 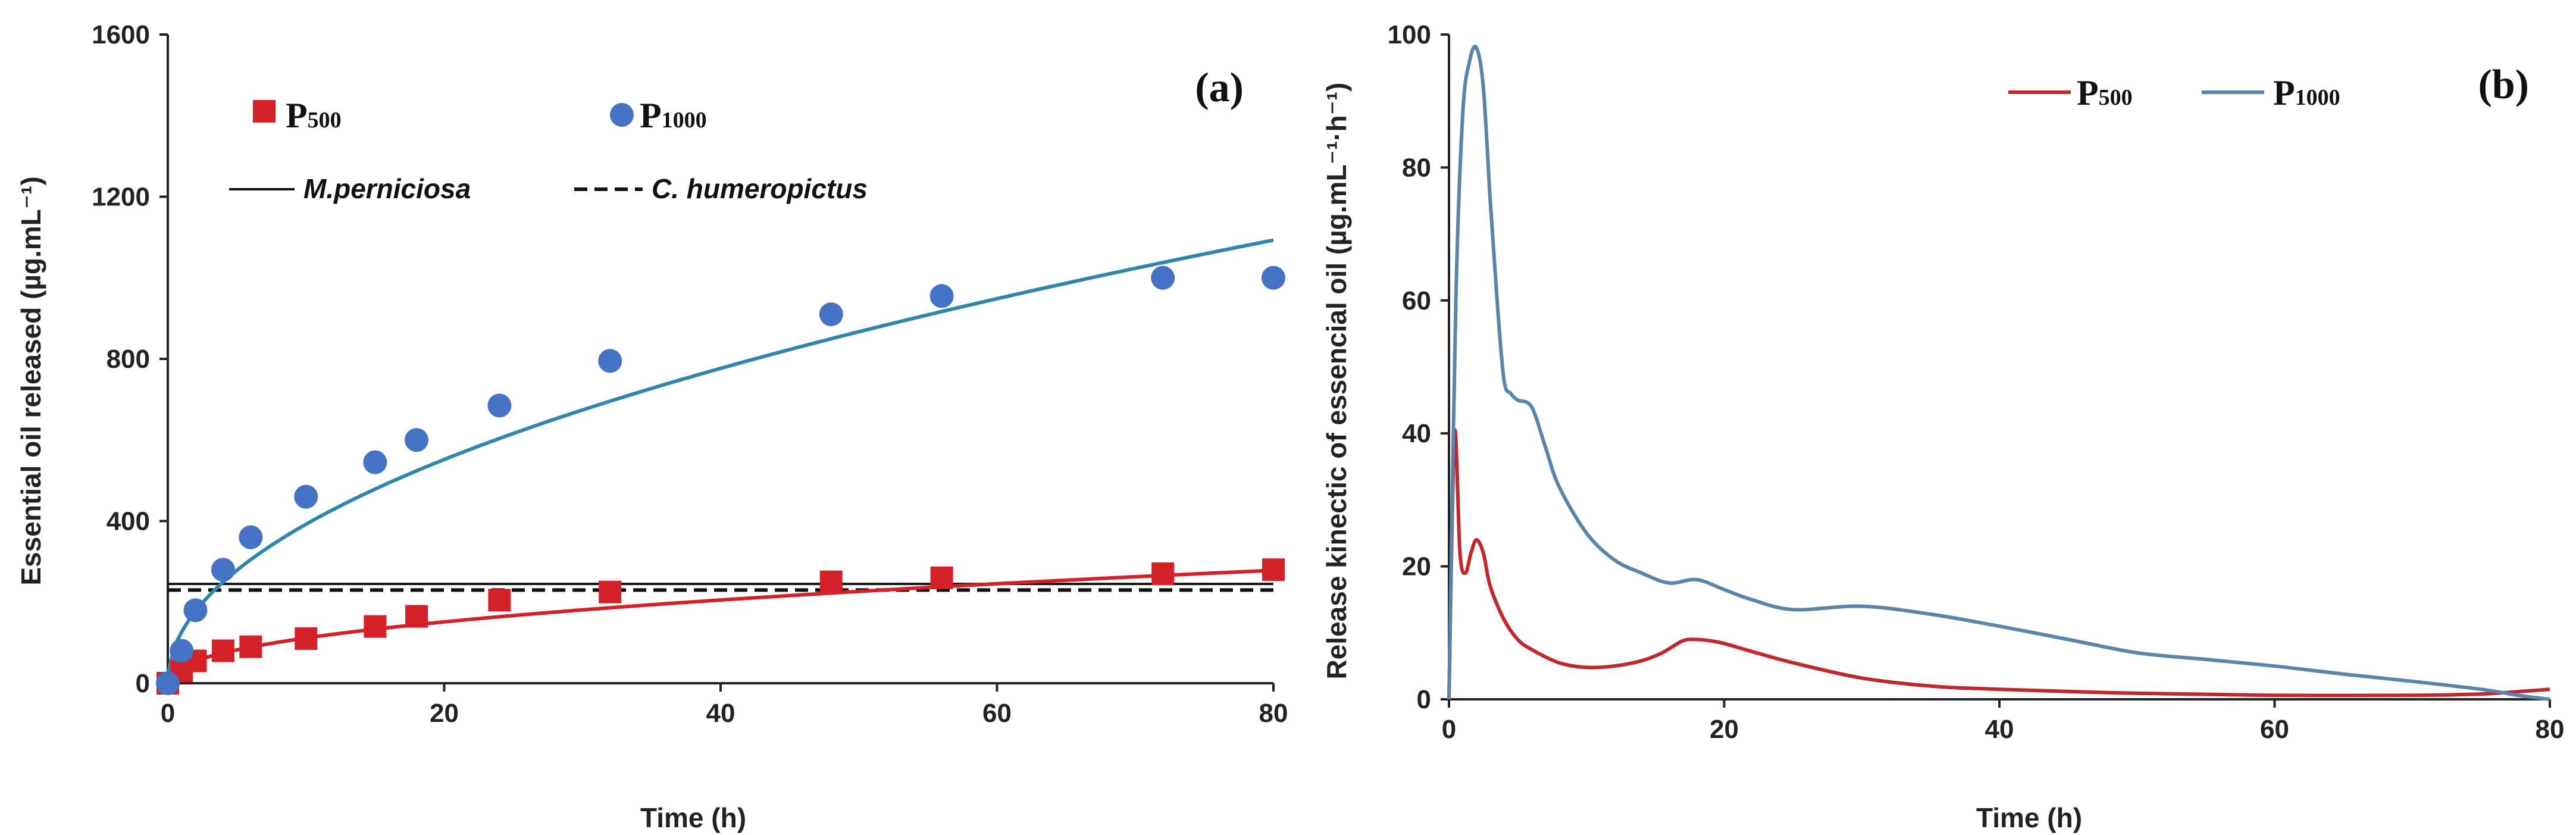 I want to click on panel-a-y-tick-label: 800, so click(x=128, y=359).